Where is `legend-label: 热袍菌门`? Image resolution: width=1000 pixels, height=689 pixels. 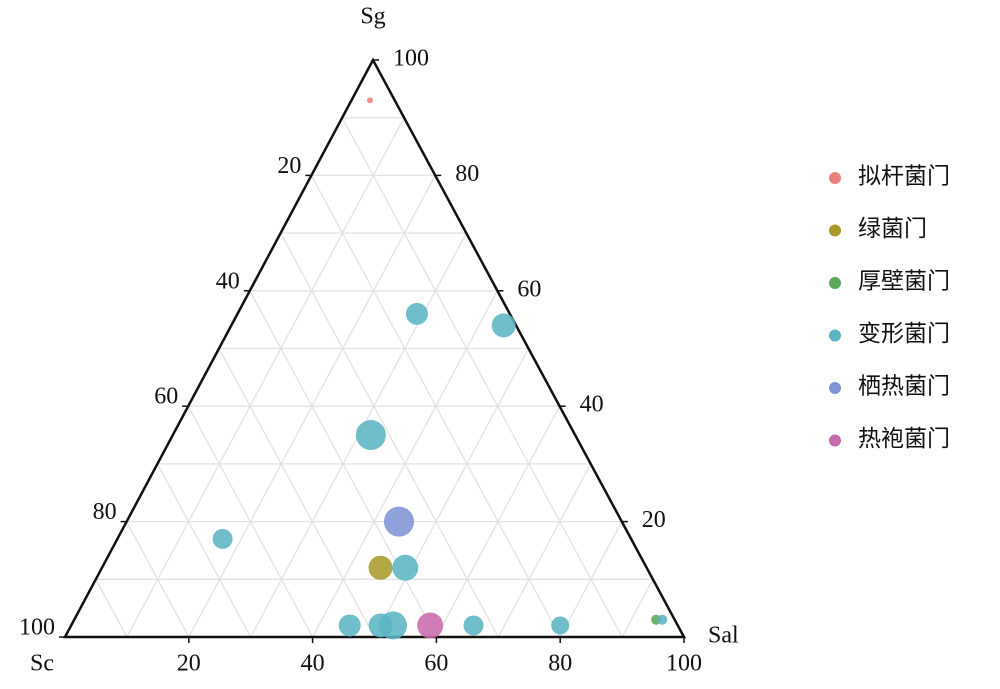 legend-label: 热袍菌门 is located at coordinates (904, 438).